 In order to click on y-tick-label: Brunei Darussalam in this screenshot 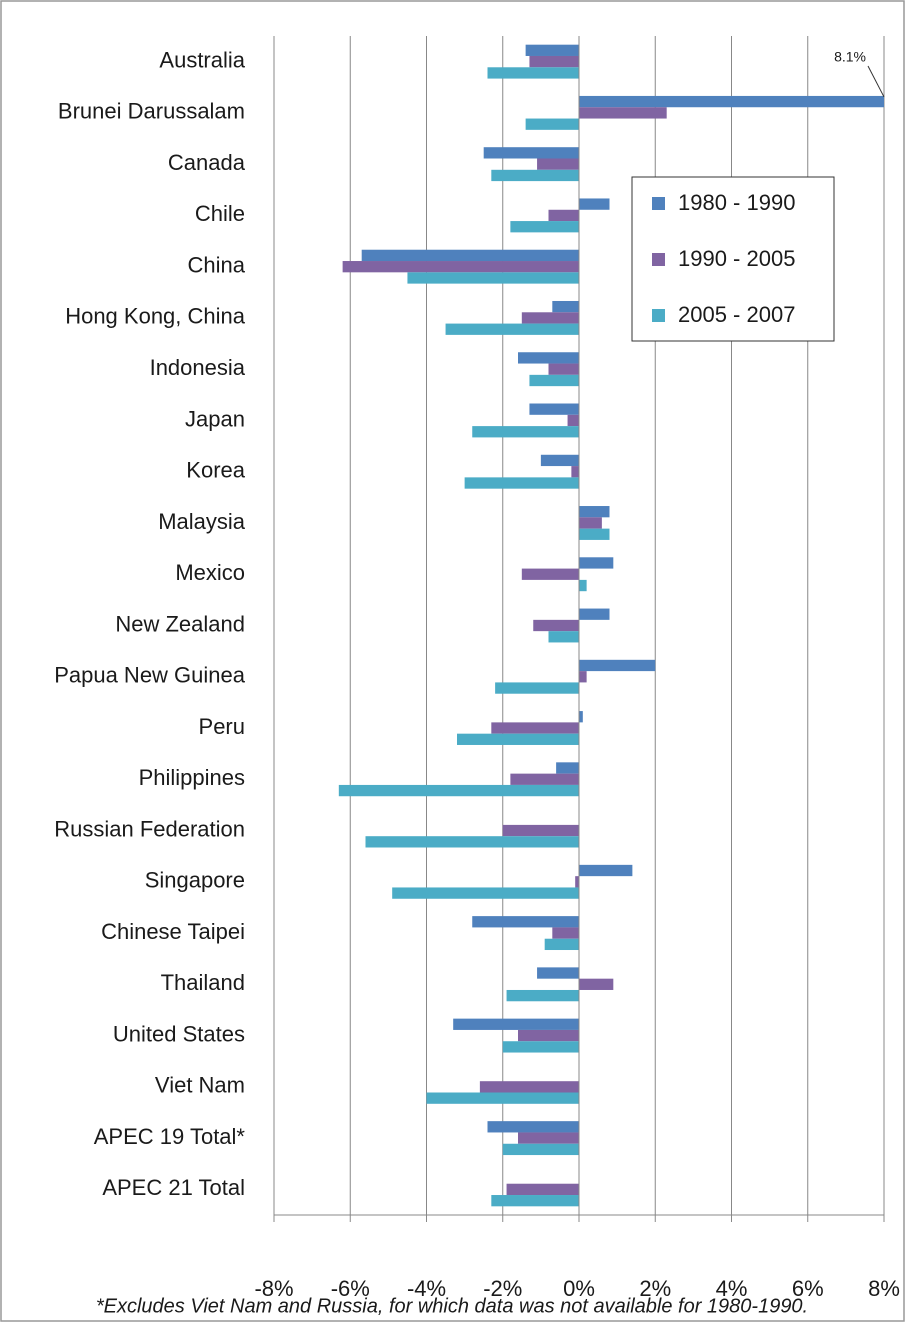, I will do `click(151, 111)`.